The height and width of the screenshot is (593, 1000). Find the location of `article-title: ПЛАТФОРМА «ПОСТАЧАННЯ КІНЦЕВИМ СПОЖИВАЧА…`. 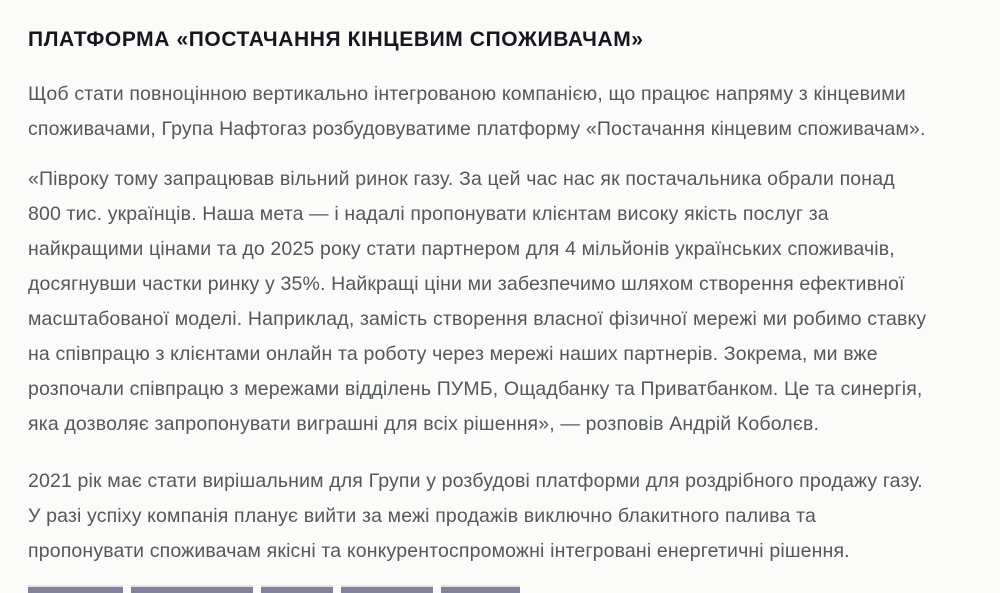

article-title: ПЛАТФОРМА «ПОСТАЧАННЯ КІНЦЕВИМ СПОЖИВАЧА… is located at coordinates (336, 39).